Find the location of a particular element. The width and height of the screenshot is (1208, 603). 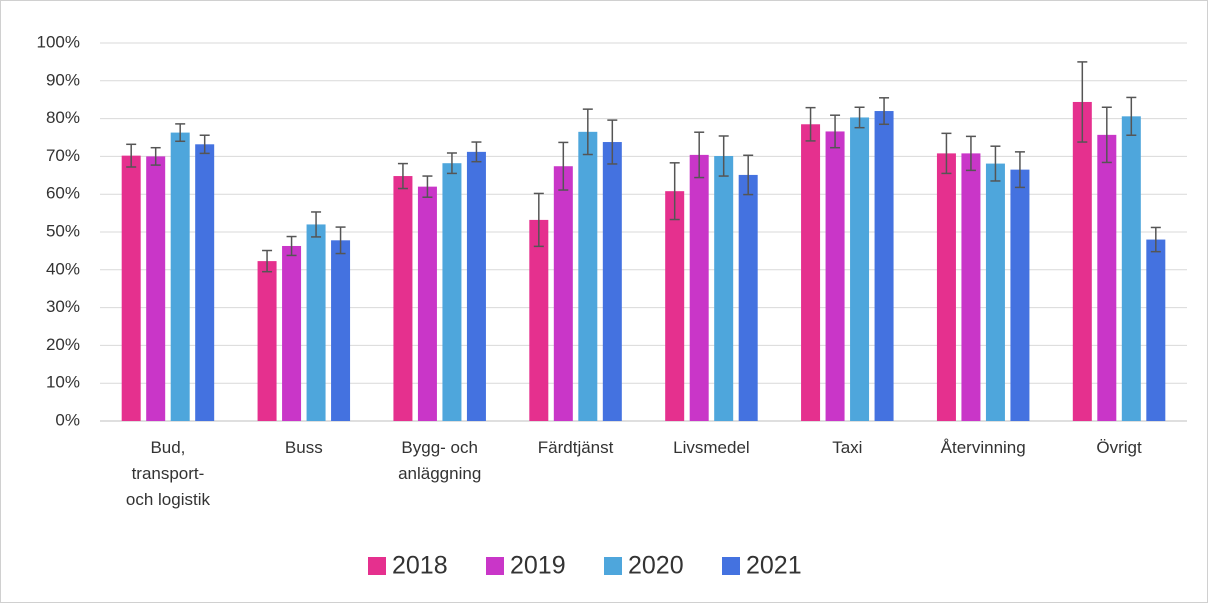

y-tick-label: 80% is located at coordinates (63, 117).